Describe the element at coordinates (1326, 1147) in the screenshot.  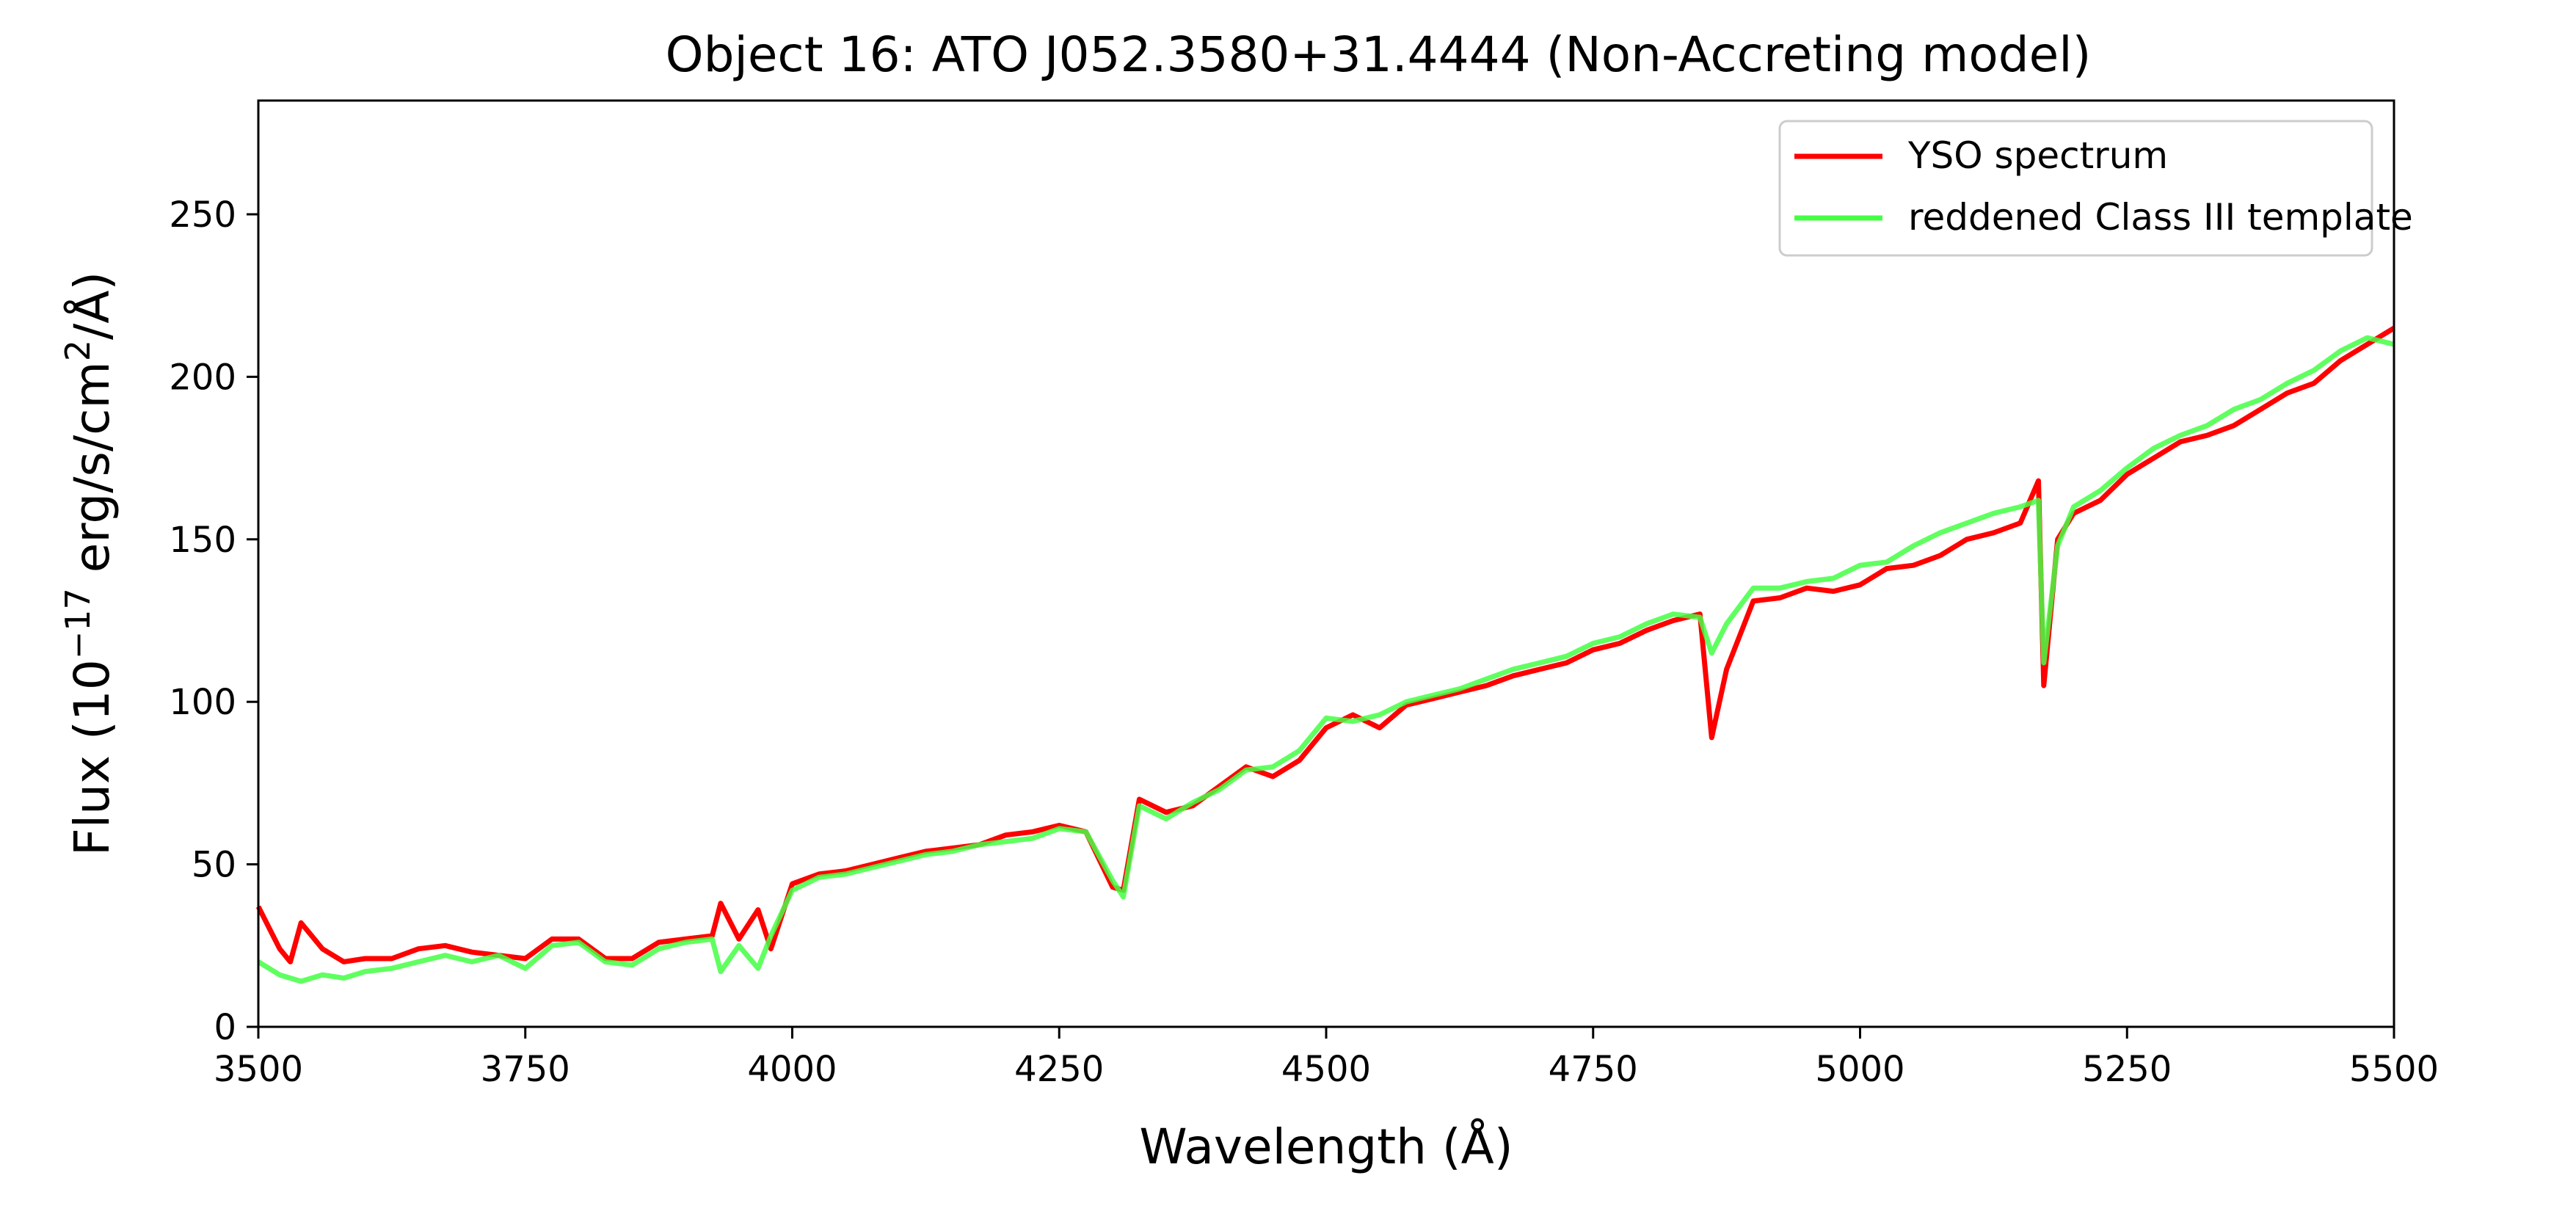
I see `x-axis-label: Wavelength (Å)` at that location.